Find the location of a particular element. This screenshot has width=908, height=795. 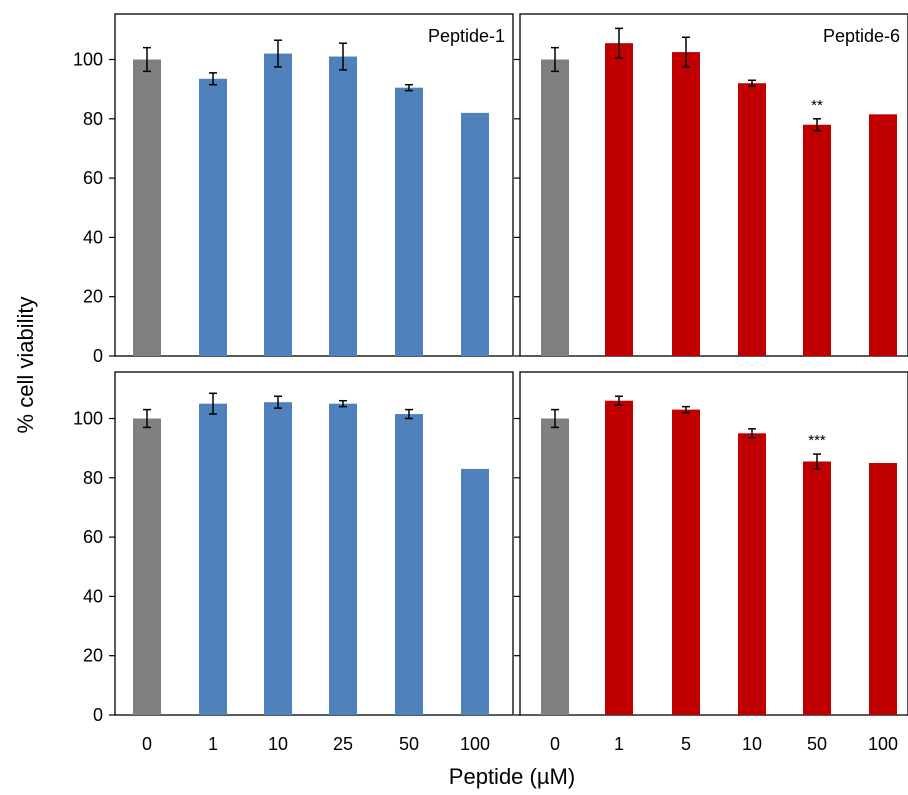

x-tick-label: 5 is located at coordinates (686, 744).